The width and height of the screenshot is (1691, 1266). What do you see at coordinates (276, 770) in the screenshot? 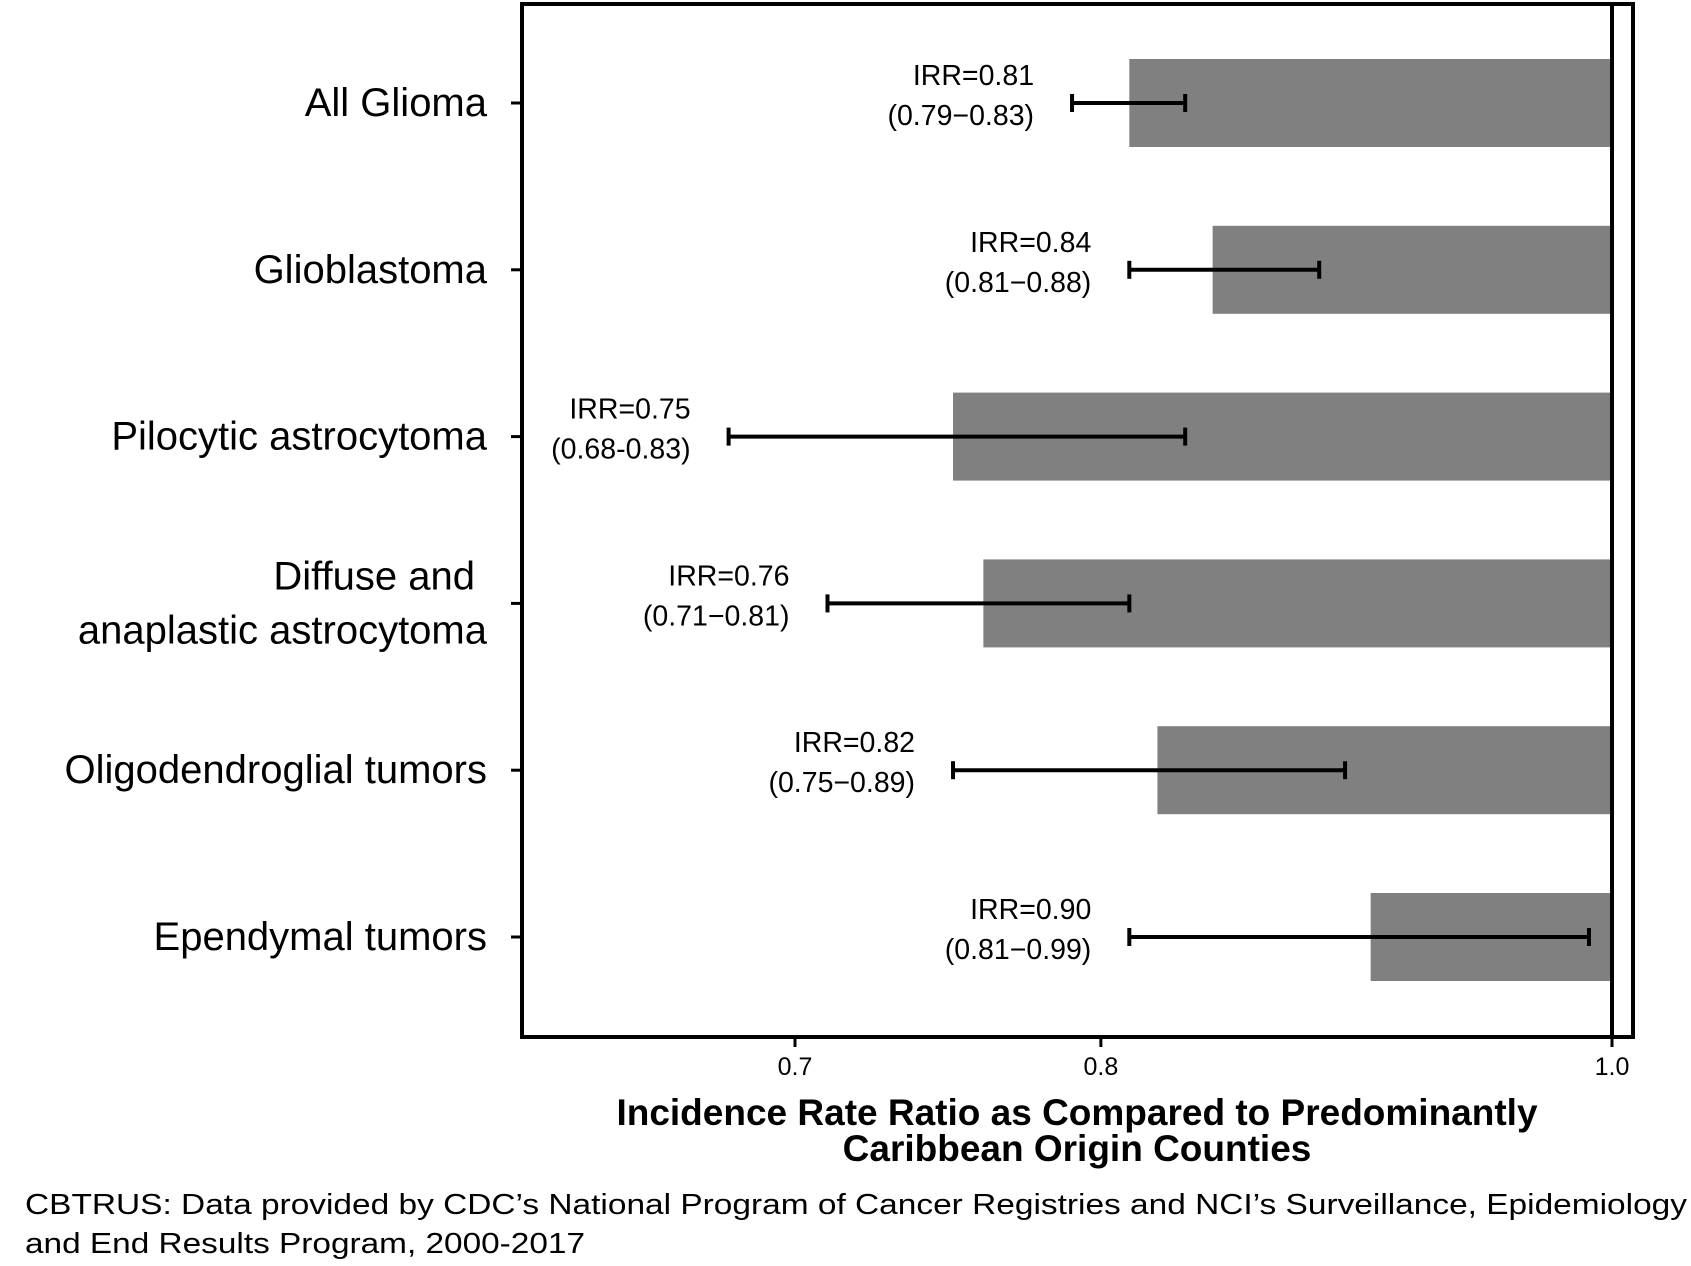
I see `category-label-oligodendroglial-tumors: Oligodendroglial tumors` at bounding box center [276, 770].